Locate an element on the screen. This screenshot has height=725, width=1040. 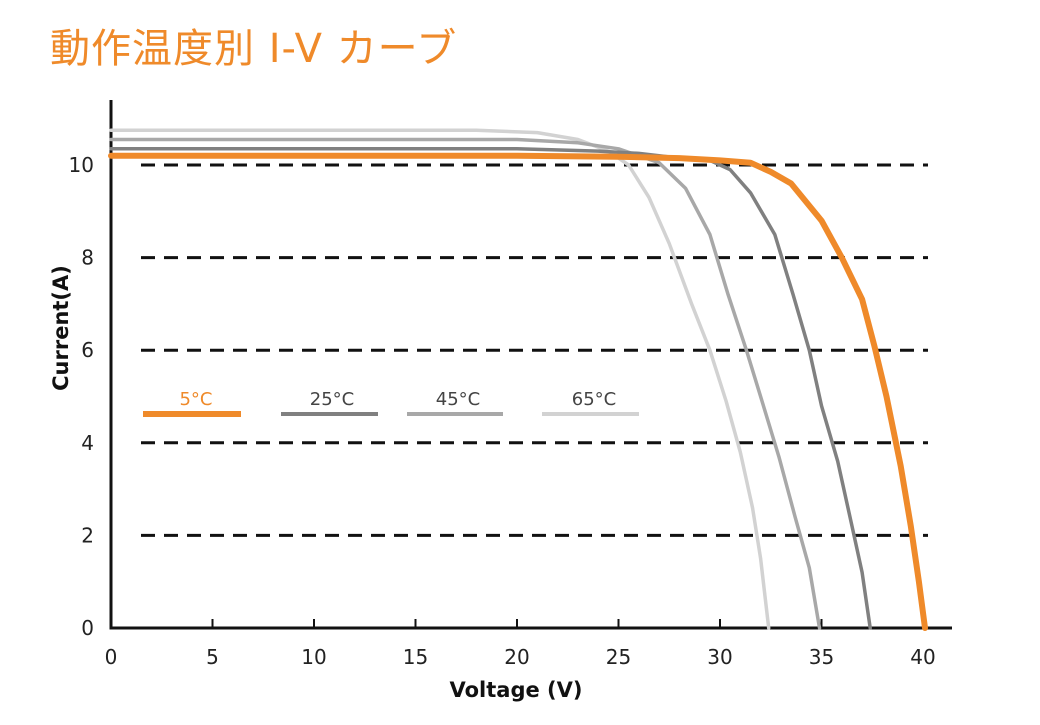
x-tick-25: 25 is located at coordinates (618, 657).